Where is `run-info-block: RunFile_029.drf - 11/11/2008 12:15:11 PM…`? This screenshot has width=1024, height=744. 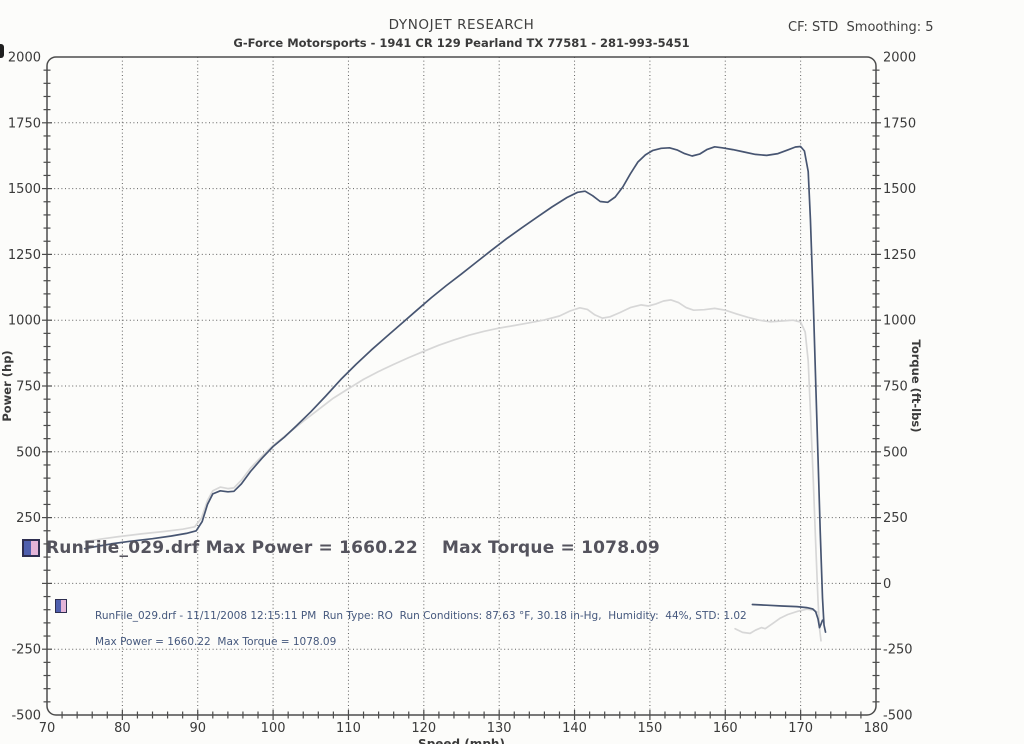 run-info-block: RunFile_029.drf - 11/11/2008 12:15:11 PM… is located at coordinates (401, 629).